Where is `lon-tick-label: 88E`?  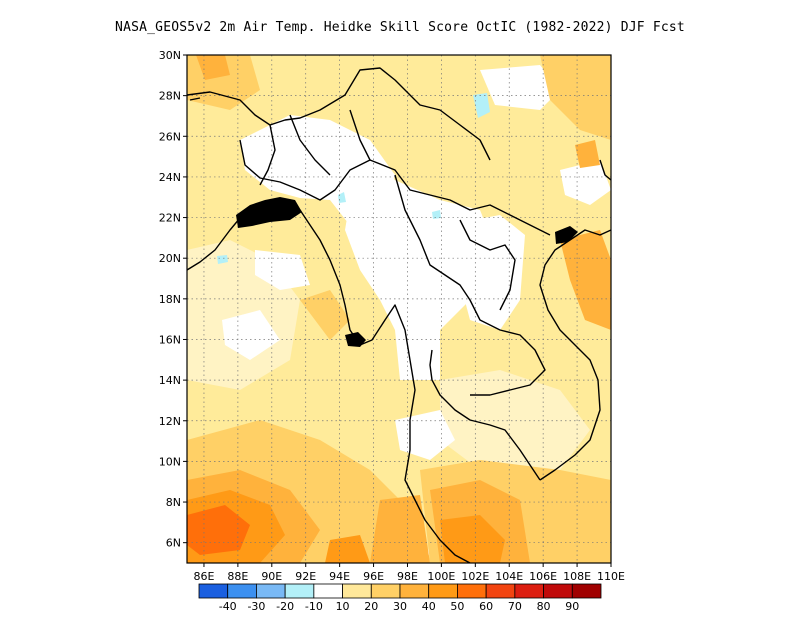
lon-tick-label: 88E is located at coordinates (237, 576).